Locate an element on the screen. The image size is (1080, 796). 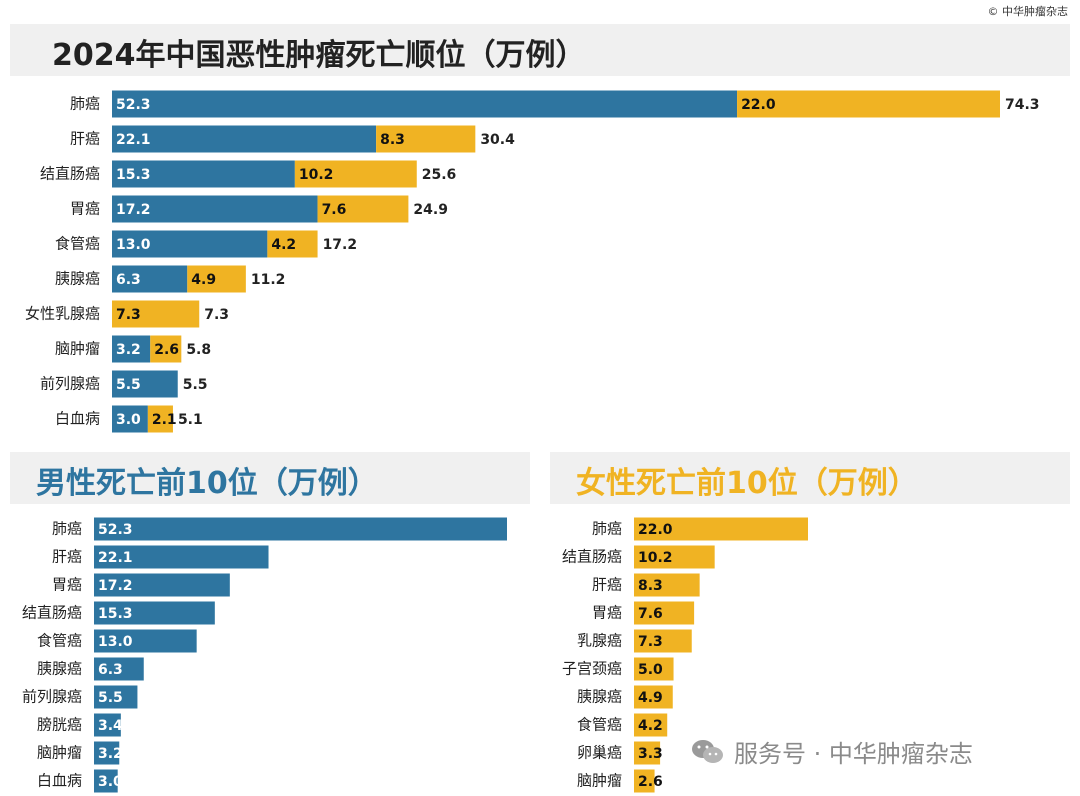
overall-category-label: 结直肠癌 is located at coordinates (70, 174).